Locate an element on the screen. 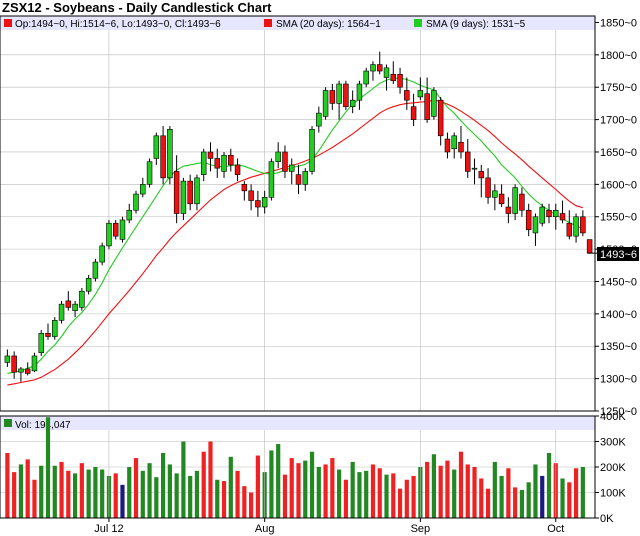 The width and height of the screenshot is (640, 536). price-tick-label: 1550~0 is located at coordinates (618, 218).